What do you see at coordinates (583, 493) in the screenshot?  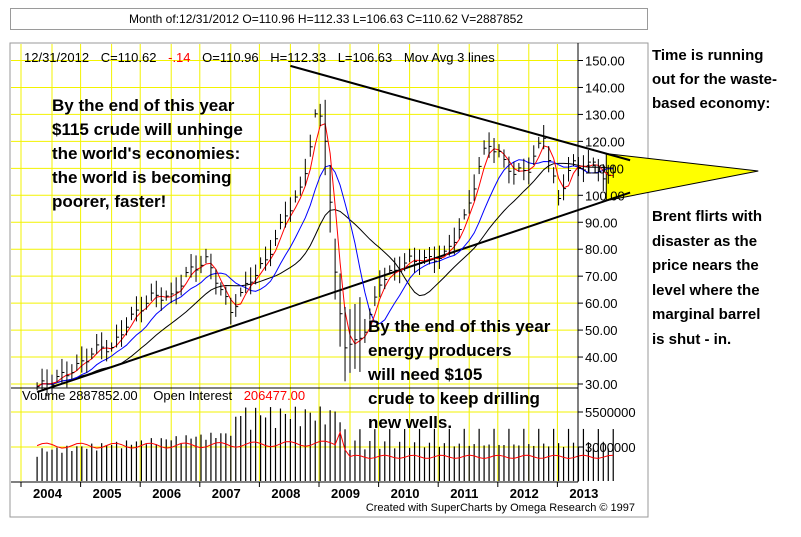 I see `time-tick-label: 2013` at bounding box center [583, 493].